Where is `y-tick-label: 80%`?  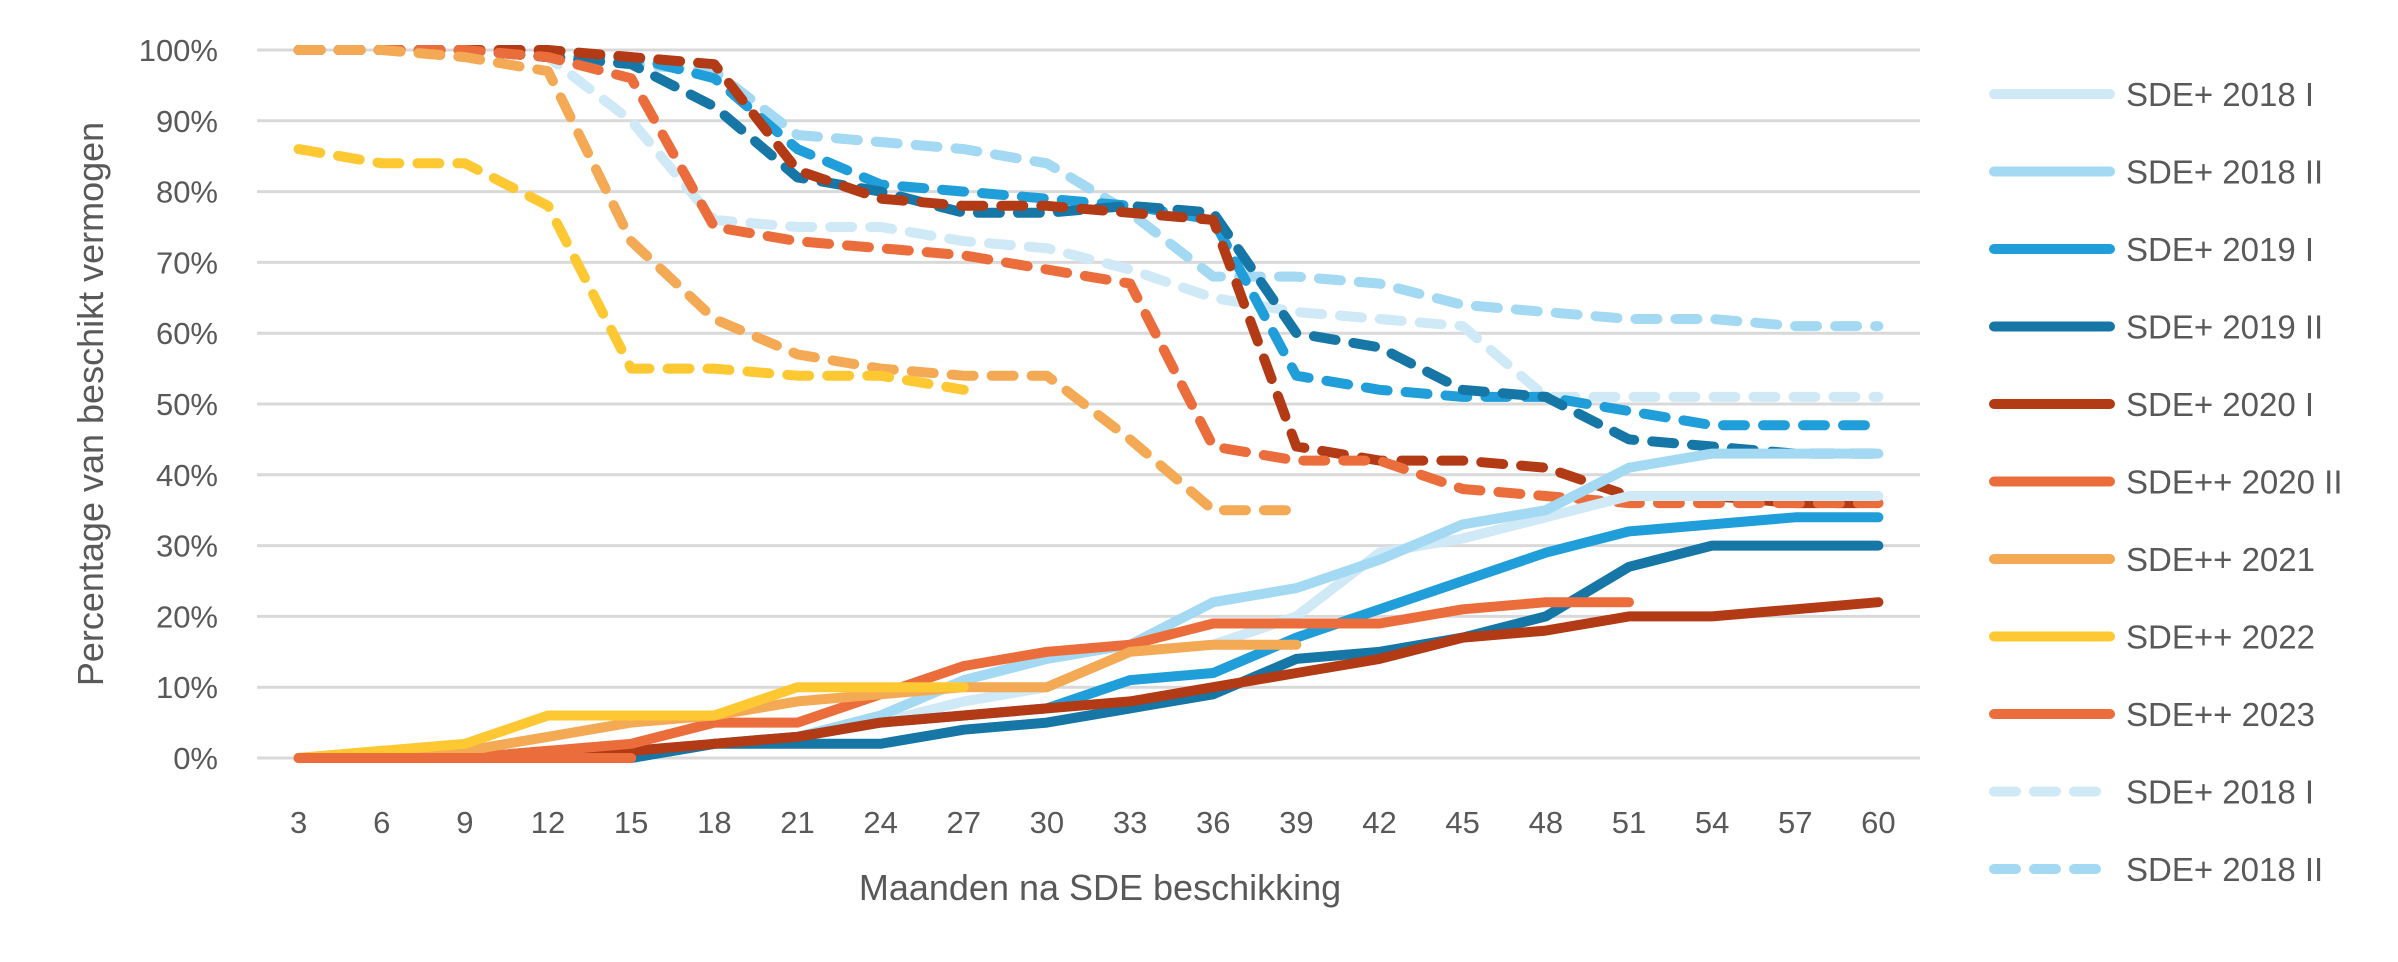
y-tick-label: 80% is located at coordinates (187, 192).